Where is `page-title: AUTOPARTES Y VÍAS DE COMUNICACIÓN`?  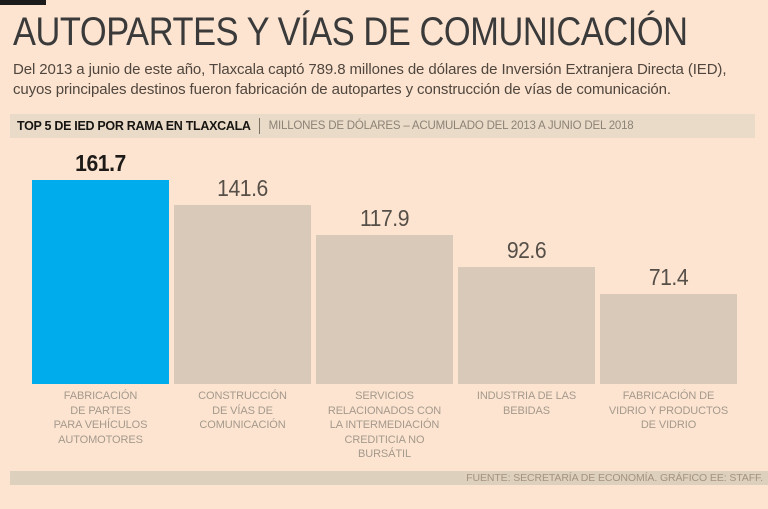
page-title: AUTOPARTES Y VÍAS DE COMUNICACIÓN is located at coordinates (350, 32).